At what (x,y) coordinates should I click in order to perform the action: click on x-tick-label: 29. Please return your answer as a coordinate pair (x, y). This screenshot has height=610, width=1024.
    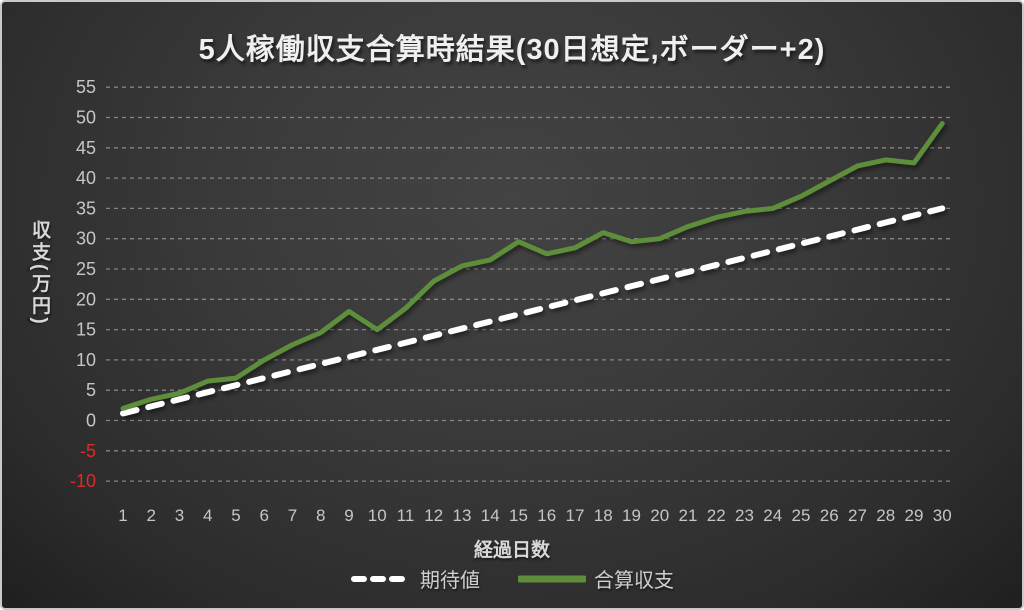
    Looking at the image, I should click on (914, 515).